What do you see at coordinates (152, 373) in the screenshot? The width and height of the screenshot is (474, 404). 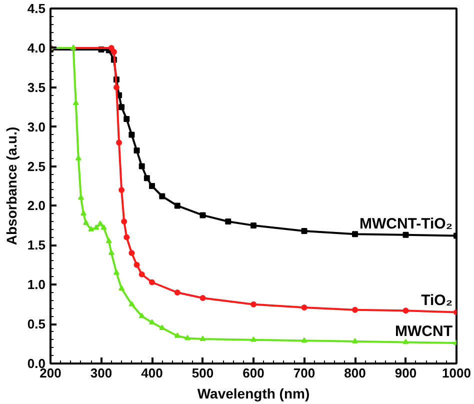 I see `x-tick-label: 400` at bounding box center [152, 373].